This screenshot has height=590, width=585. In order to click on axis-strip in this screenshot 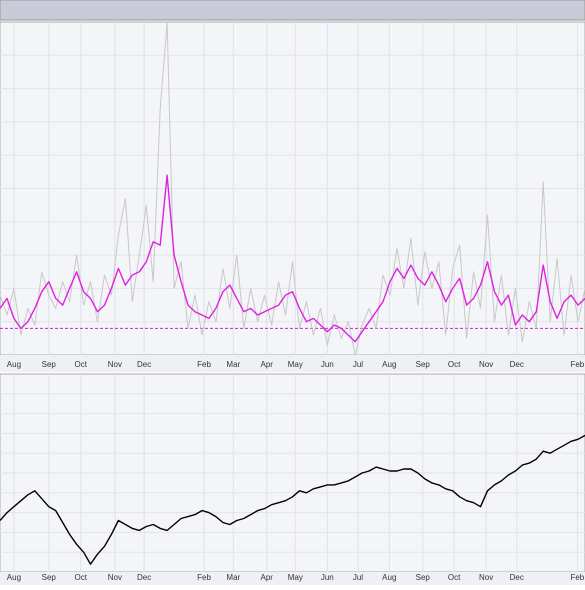, I will do `click(292, 363)`.